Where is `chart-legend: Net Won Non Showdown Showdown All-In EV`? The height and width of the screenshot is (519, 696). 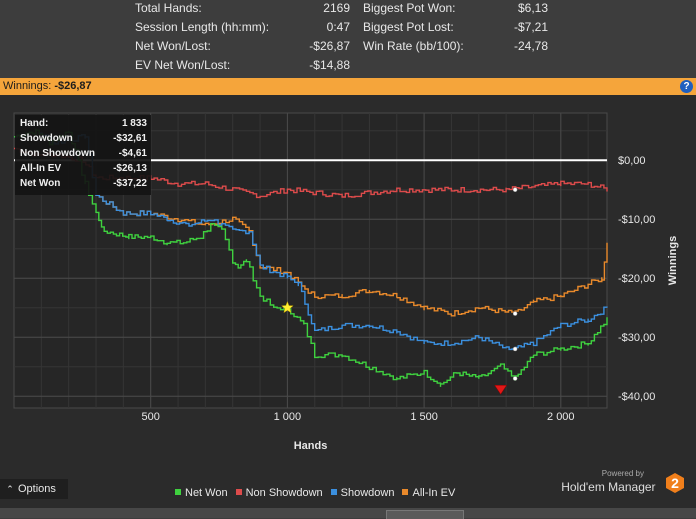
chart-legend: Net Won Non Showdown Showdown All-In EV is located at coordinates (319, 493).